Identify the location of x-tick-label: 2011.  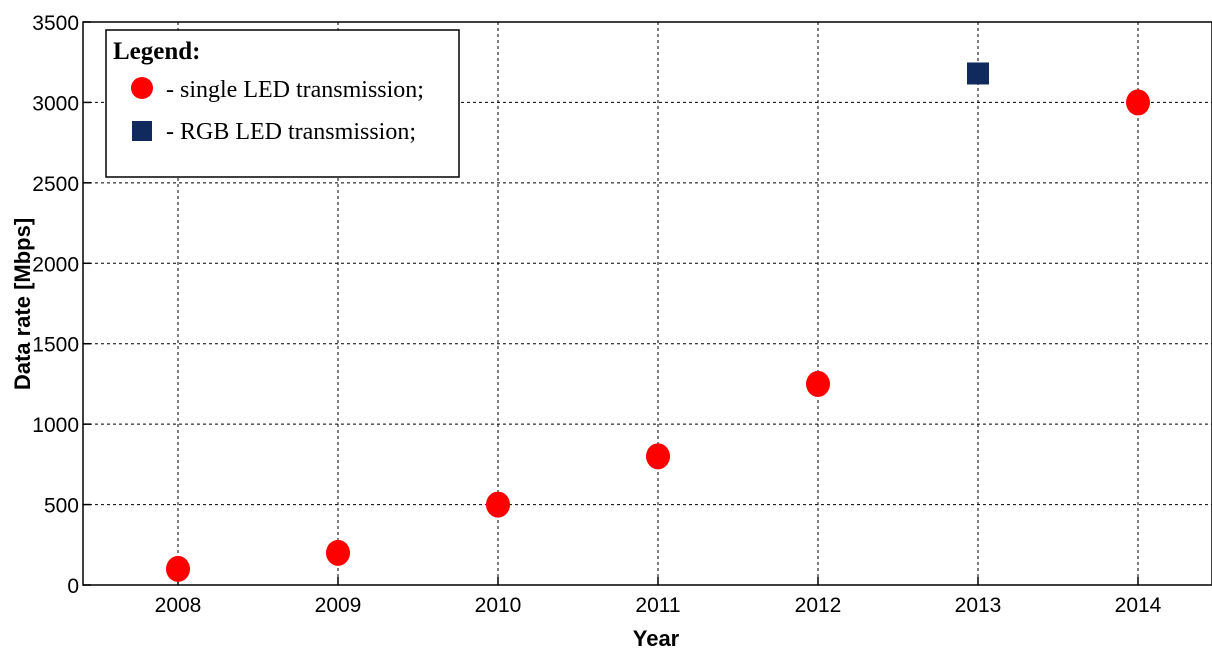
(657, 605).